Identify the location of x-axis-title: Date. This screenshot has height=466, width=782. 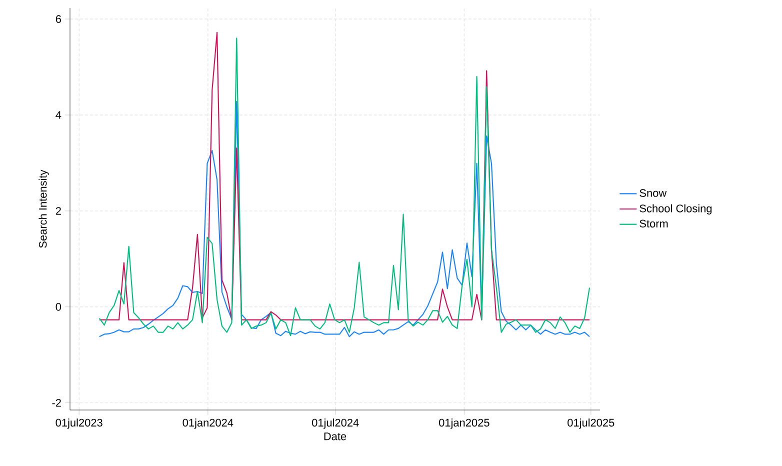
(335, 436).